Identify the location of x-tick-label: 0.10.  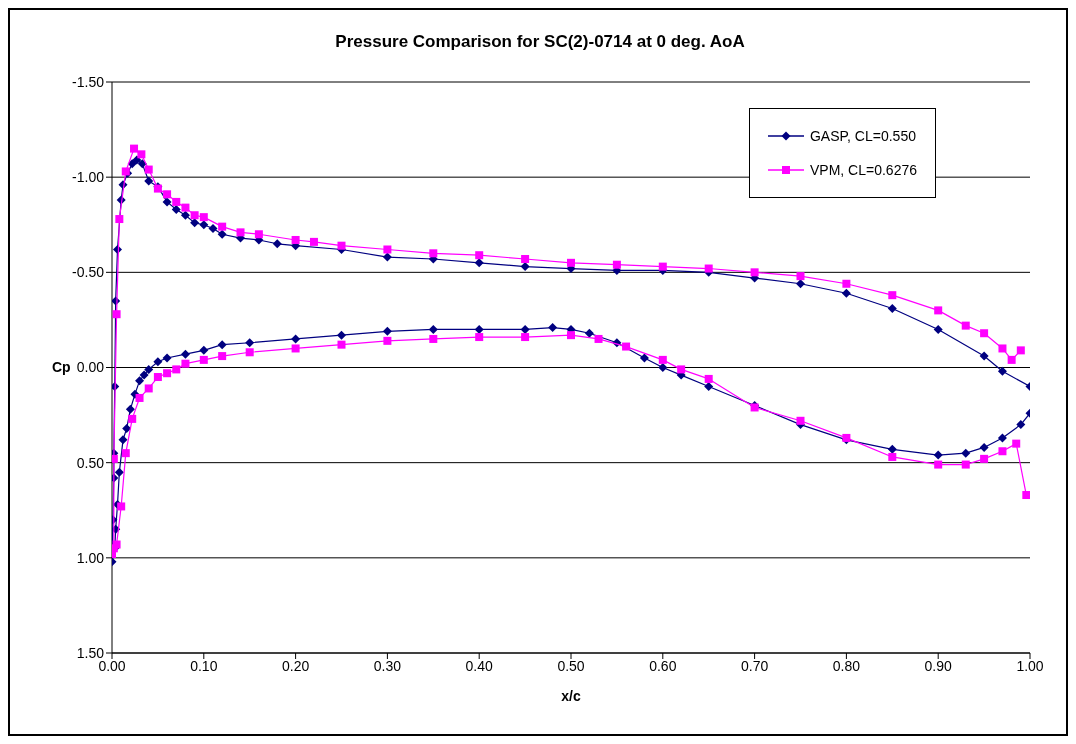
(204, 665).